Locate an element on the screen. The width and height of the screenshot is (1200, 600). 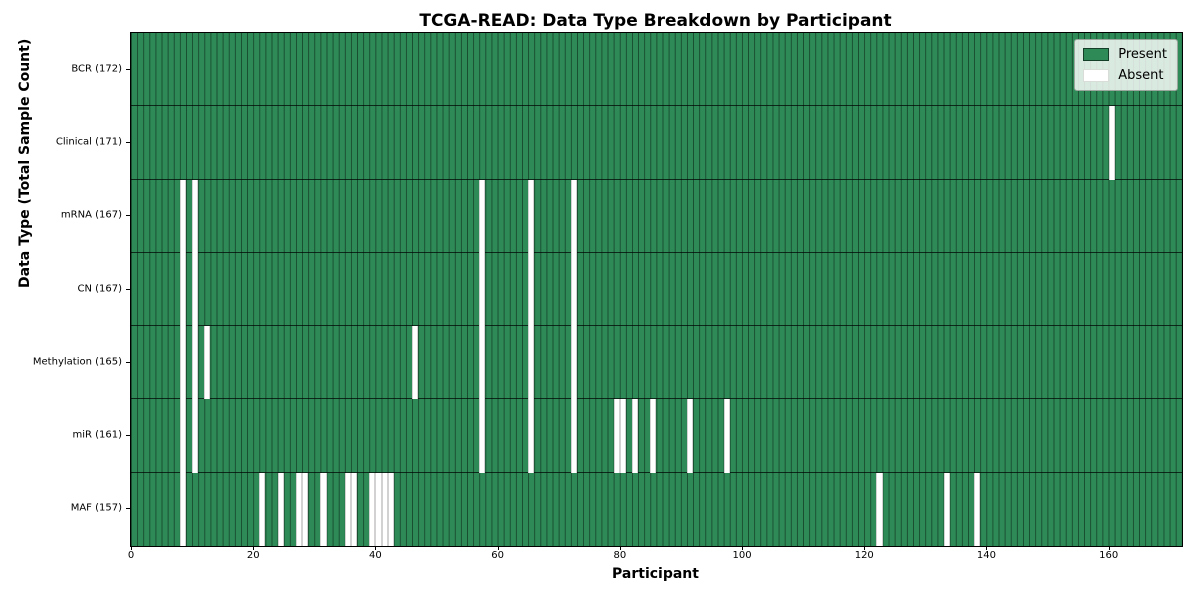
row-maf is located at coordinates (656, 509).